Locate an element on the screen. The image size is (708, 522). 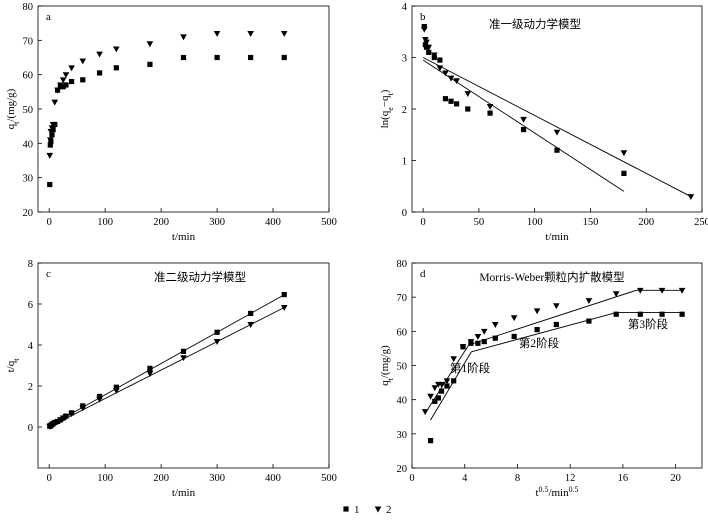
stage-annotation: 第3阶段 is located at coordinates (648, 324).